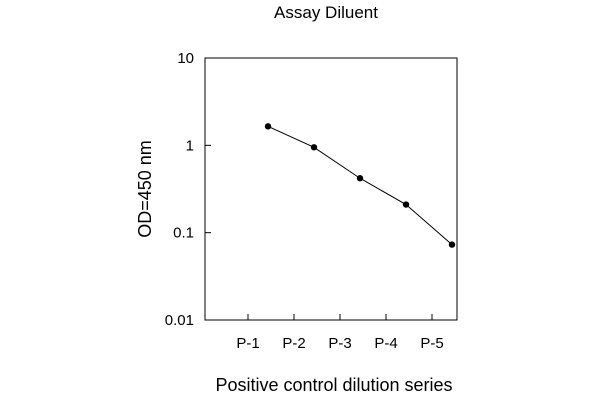  I want to click on y-axis: 0.01 0.1 1 10, so click(188, 189).